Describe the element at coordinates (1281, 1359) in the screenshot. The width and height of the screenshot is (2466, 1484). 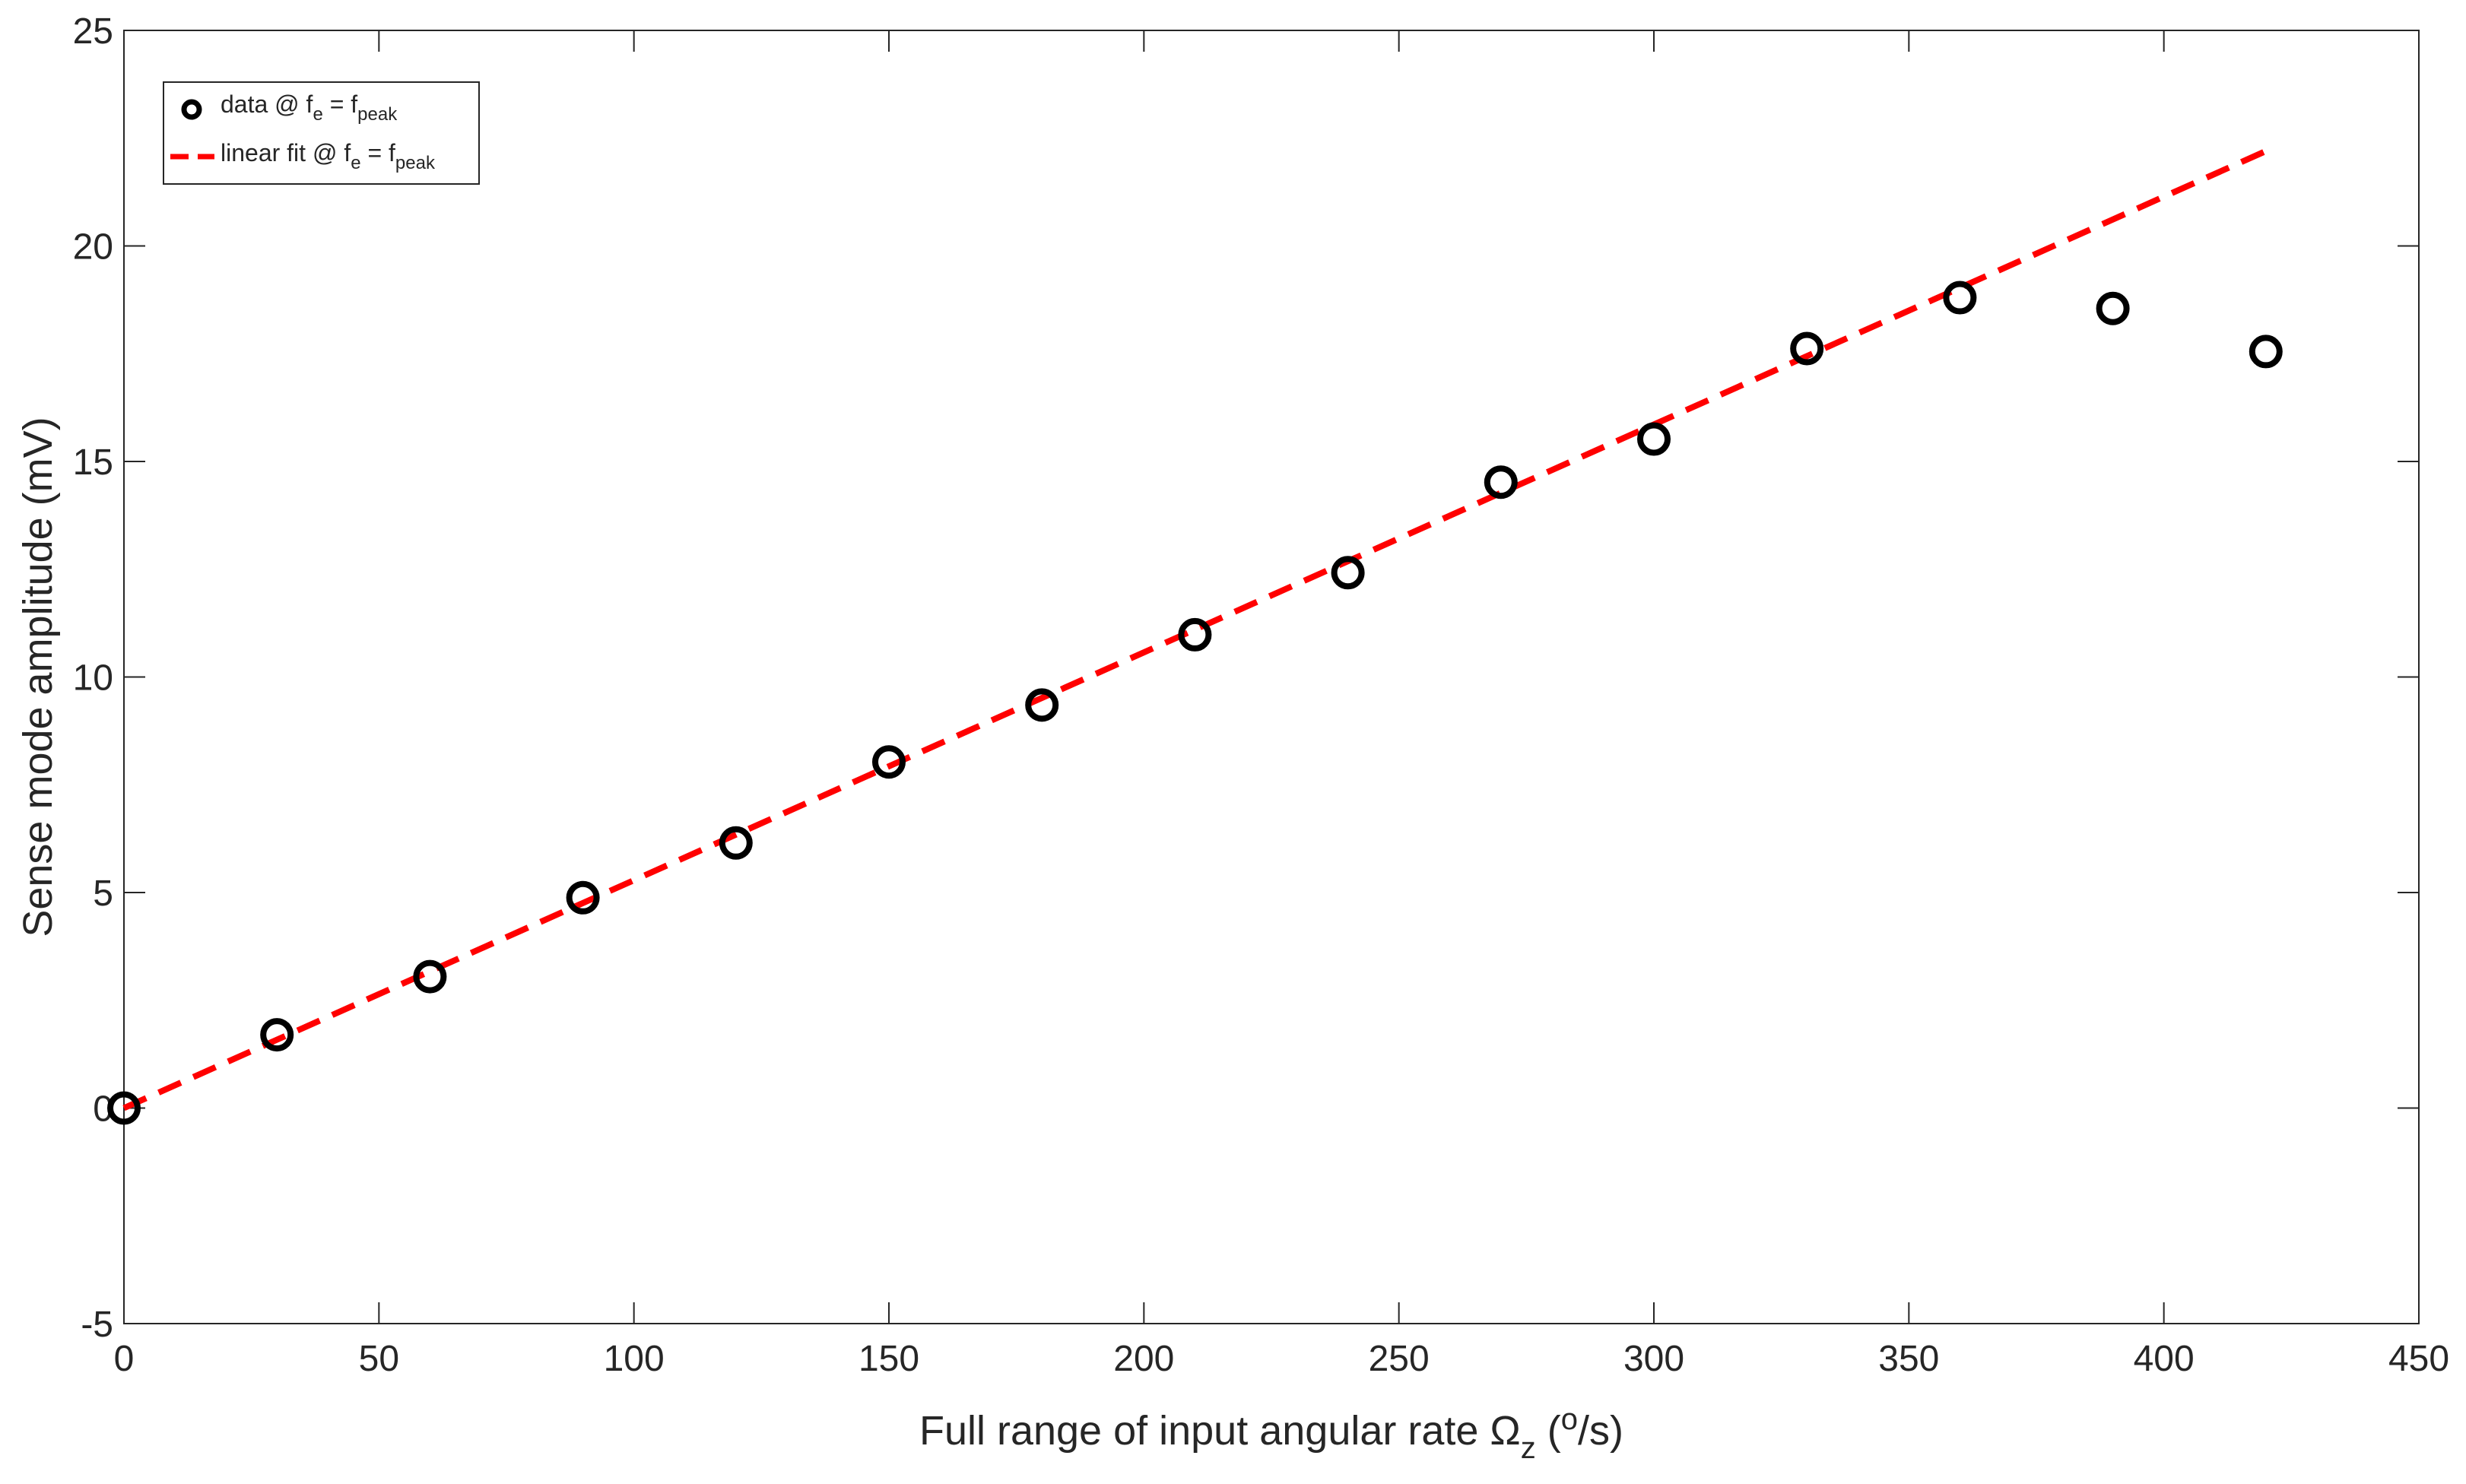
I see `x-tick-labels: 0 50 100 150 200 250 300 350 400 450` at that location.